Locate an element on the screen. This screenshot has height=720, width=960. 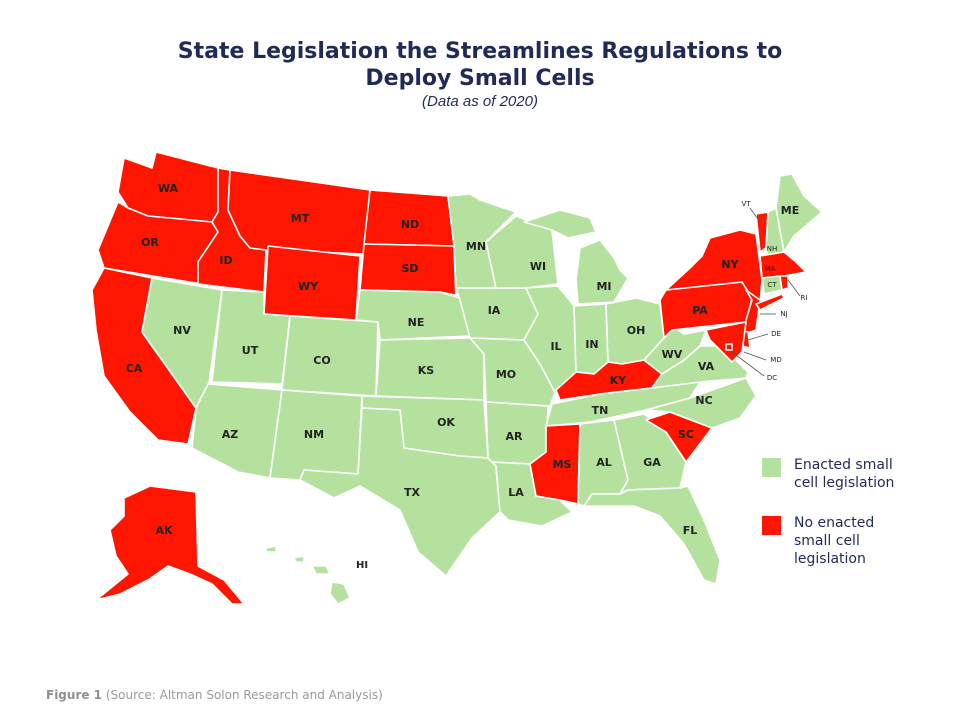
label-ar: AR is located at coordinates (515, 436).